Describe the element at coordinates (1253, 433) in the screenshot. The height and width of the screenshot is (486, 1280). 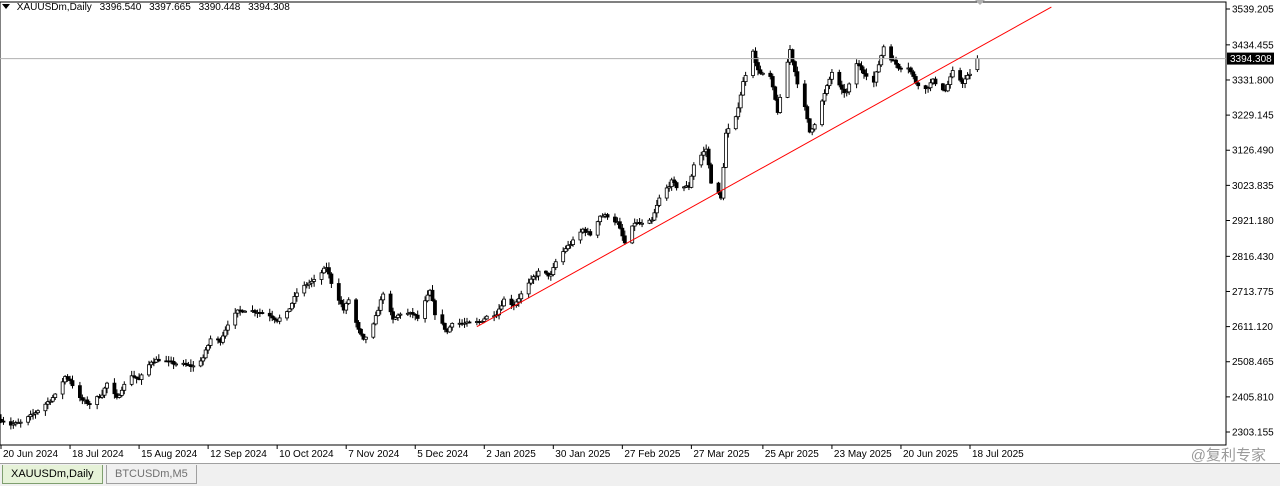
I see `y-tick-label: 2303.155` at that location.